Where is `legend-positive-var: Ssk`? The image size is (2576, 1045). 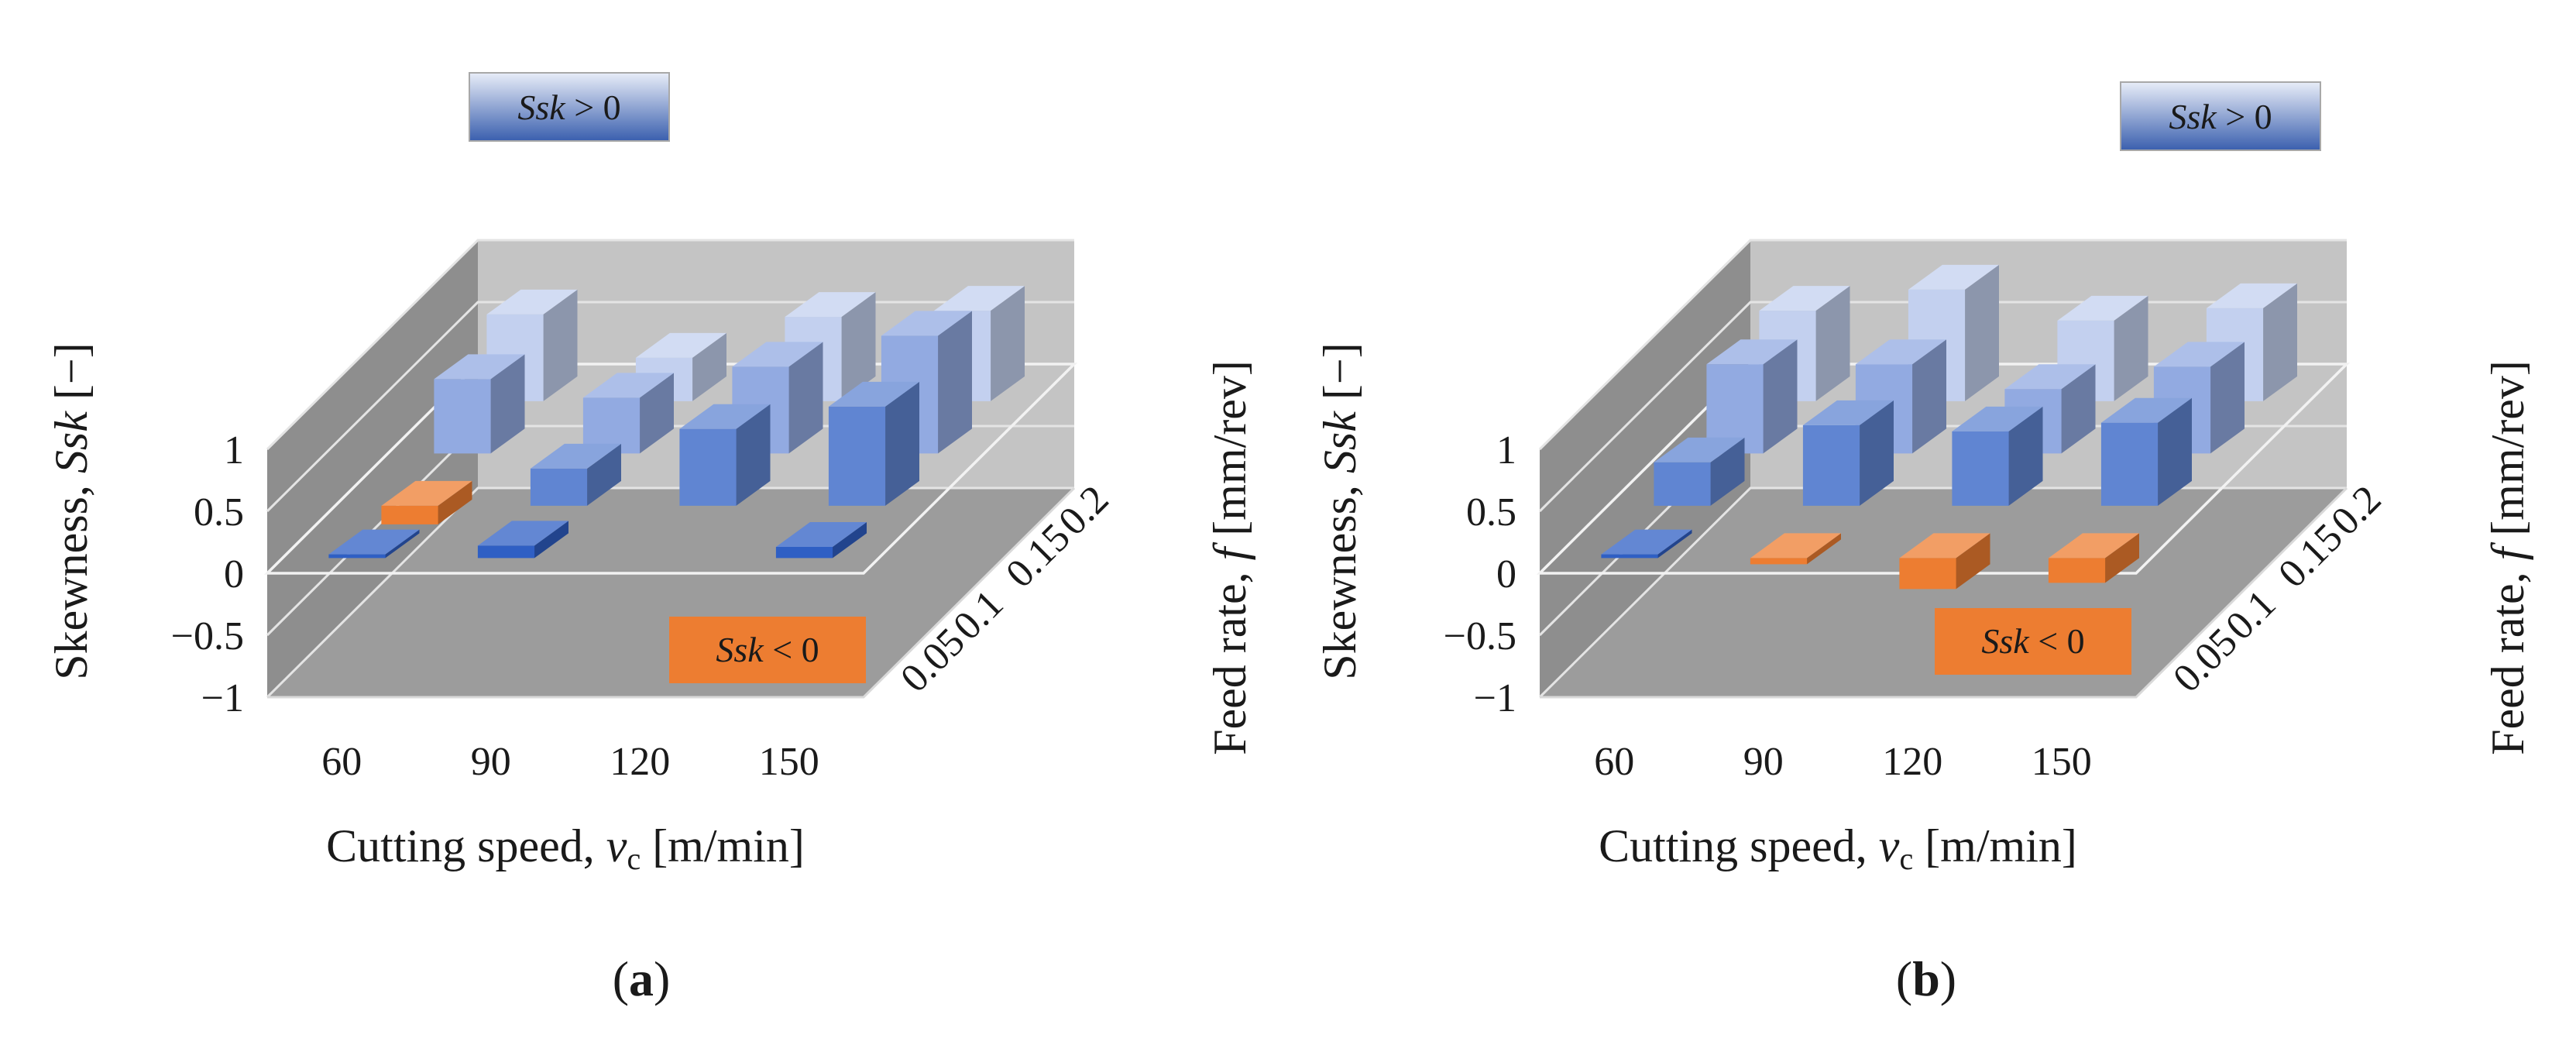
legend-positive-var: Ssk is located at coordinates (2193, 116).